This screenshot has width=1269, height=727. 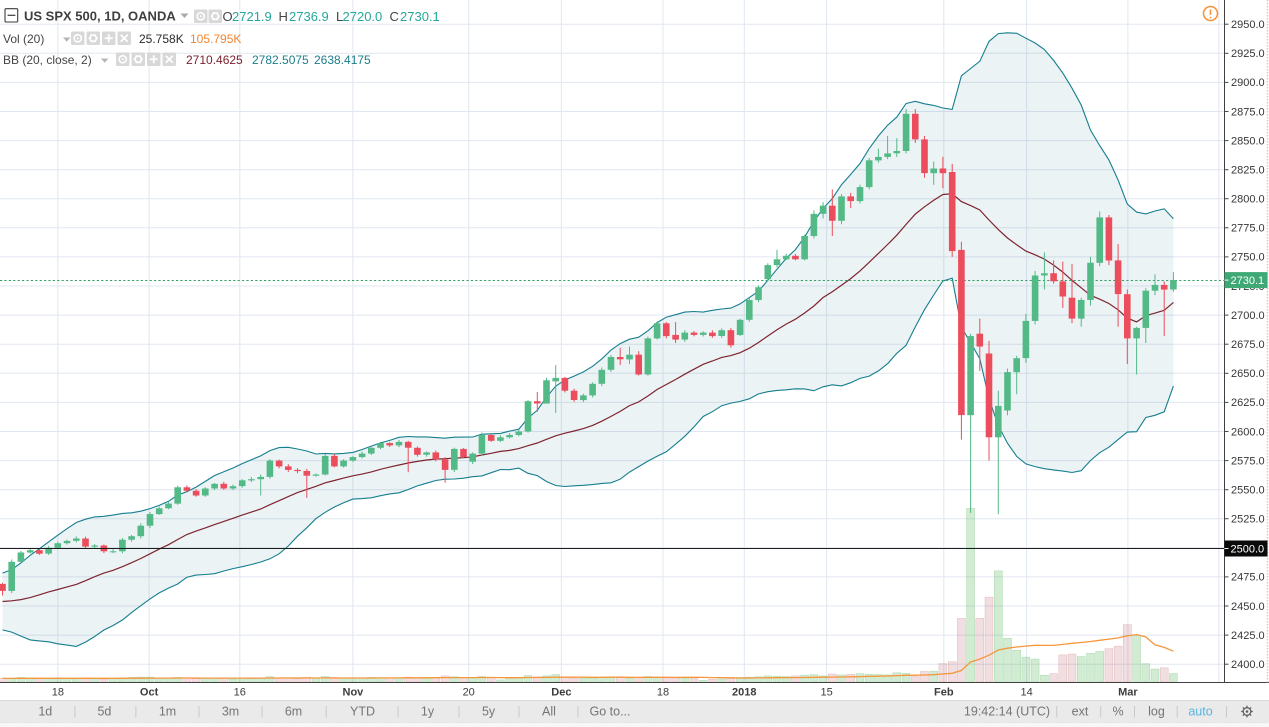 I want to click on svg-text: All, so click(x=549, y=712).